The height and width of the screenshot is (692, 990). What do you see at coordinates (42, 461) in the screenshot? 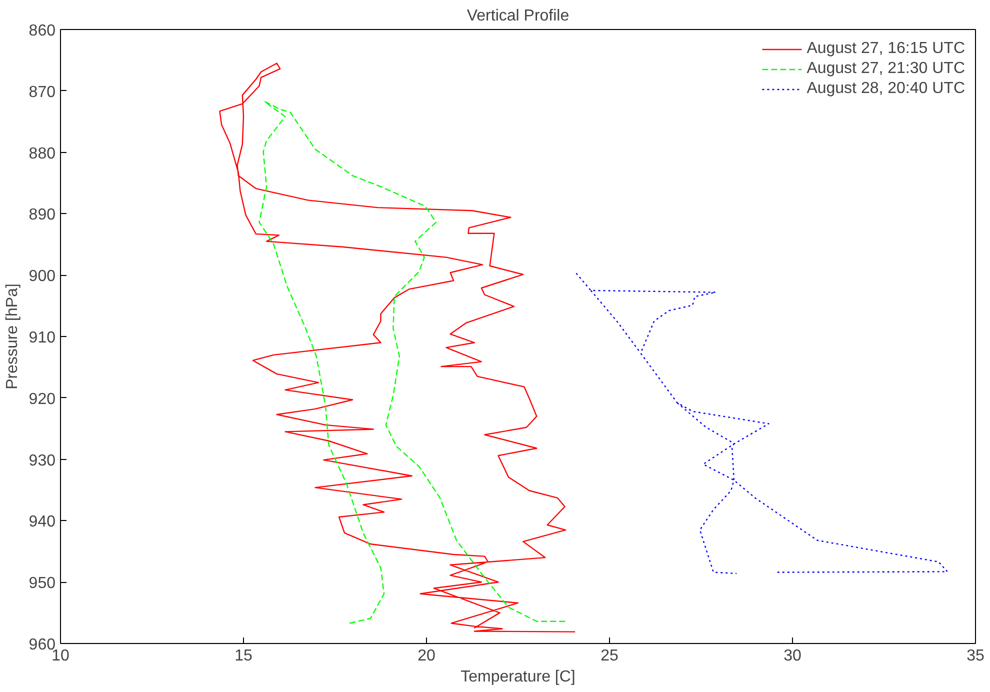
I see `y-tick-label: 930` at bounding box center [42, 461].